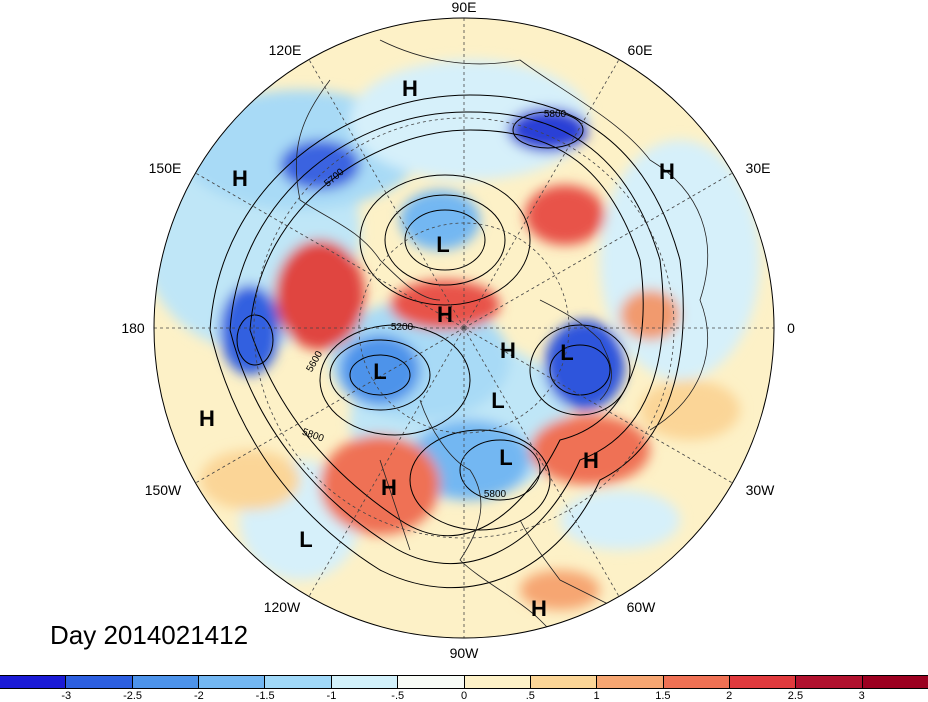  Describe the element at coordinates (465, 653) in the screenshot. I see `lon-label-90w: 90W` at that location.